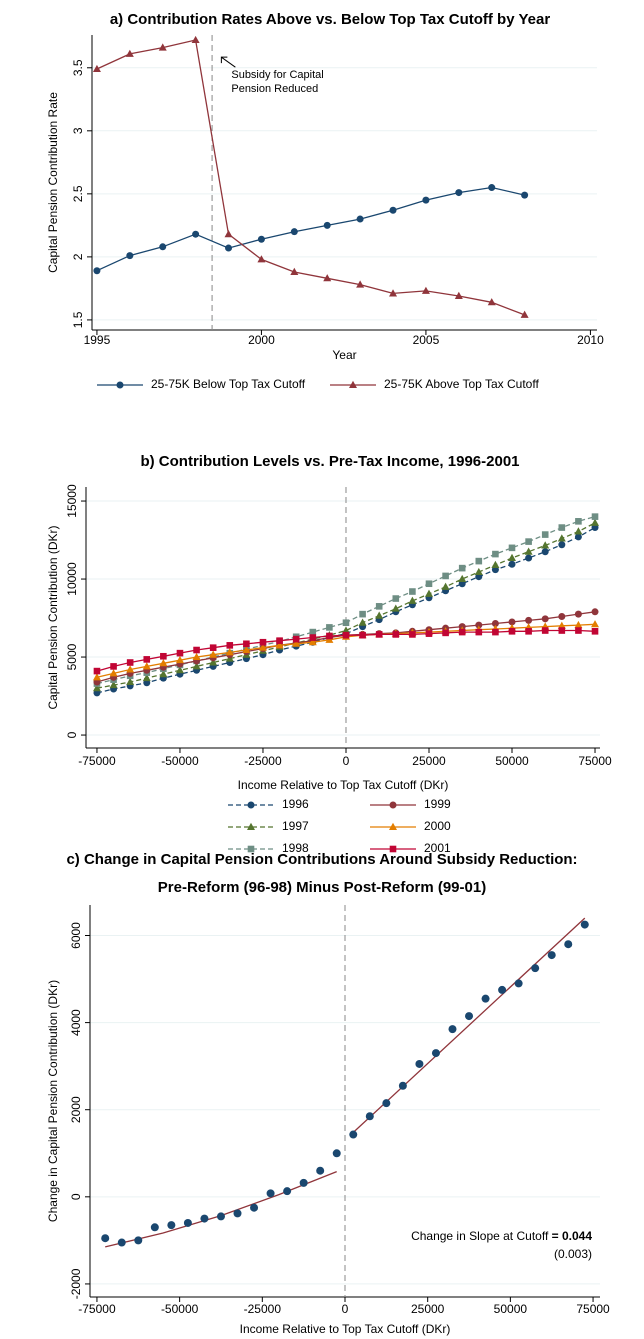 Image resolution: width=644 pixels, height=1339 pixels. Describe the element at coordinates (428, 1309) in the screenshot. I see `x-tick-label: 25000` at that location.